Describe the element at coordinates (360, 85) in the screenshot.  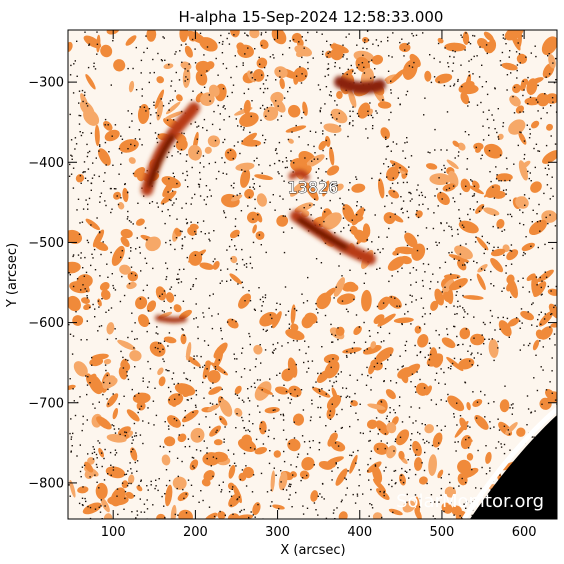
I see `filament-top` at that location.